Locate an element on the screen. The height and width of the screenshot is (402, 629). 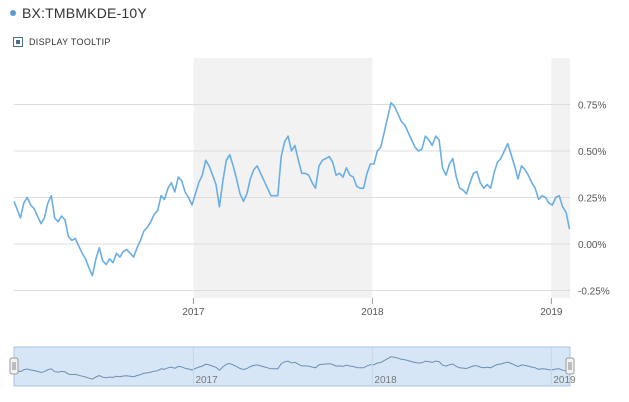
tooltip-checkbox-icon is located at coordinates (18, 42).